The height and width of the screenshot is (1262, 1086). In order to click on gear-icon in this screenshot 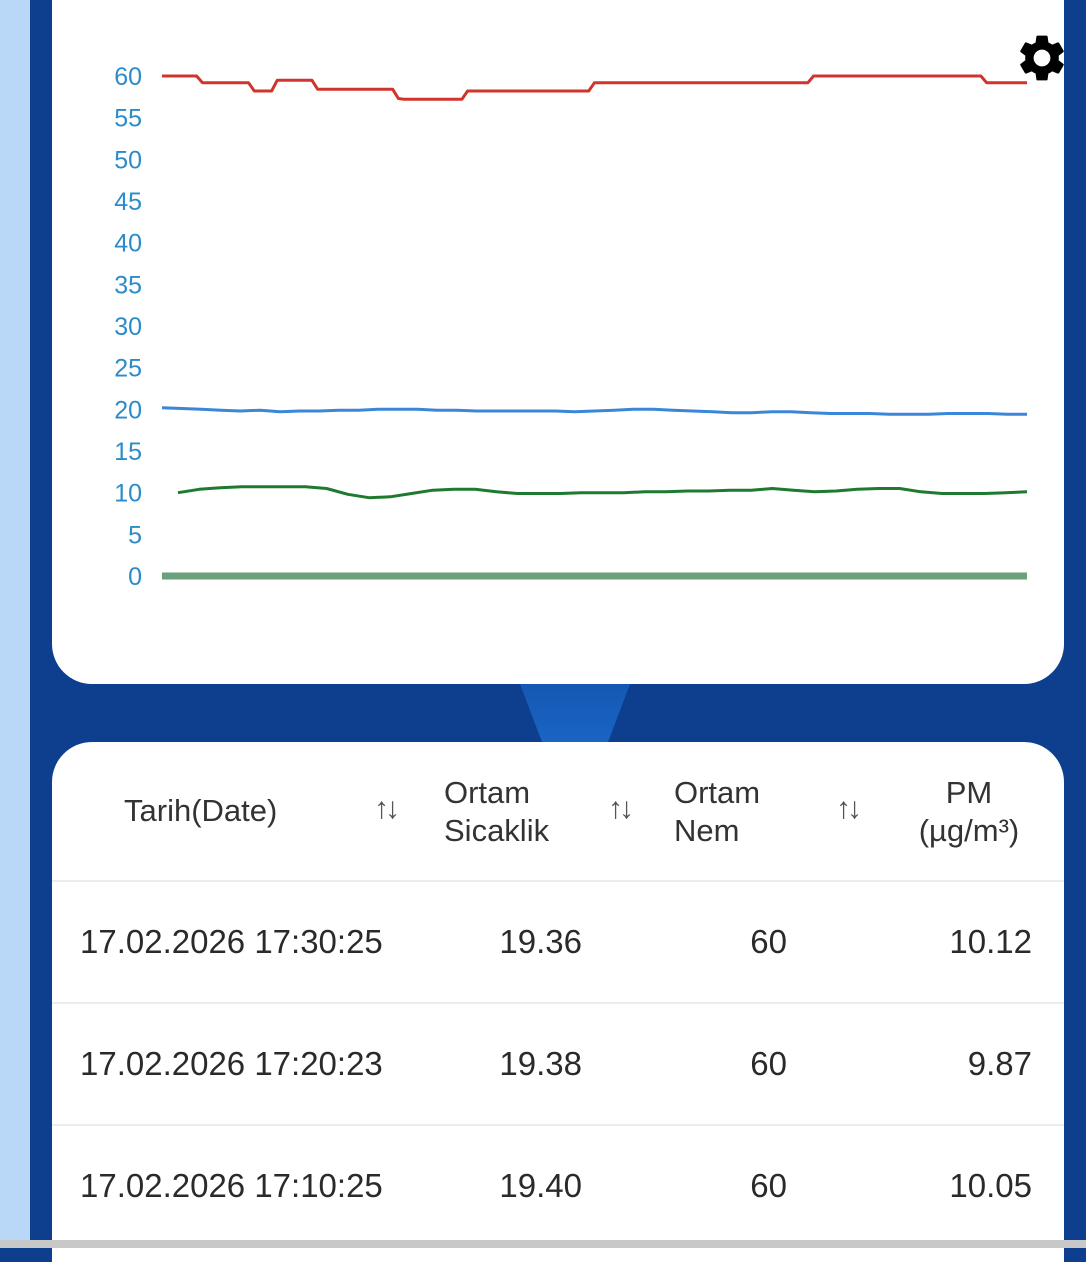, I will do `click(1042, 58)`.